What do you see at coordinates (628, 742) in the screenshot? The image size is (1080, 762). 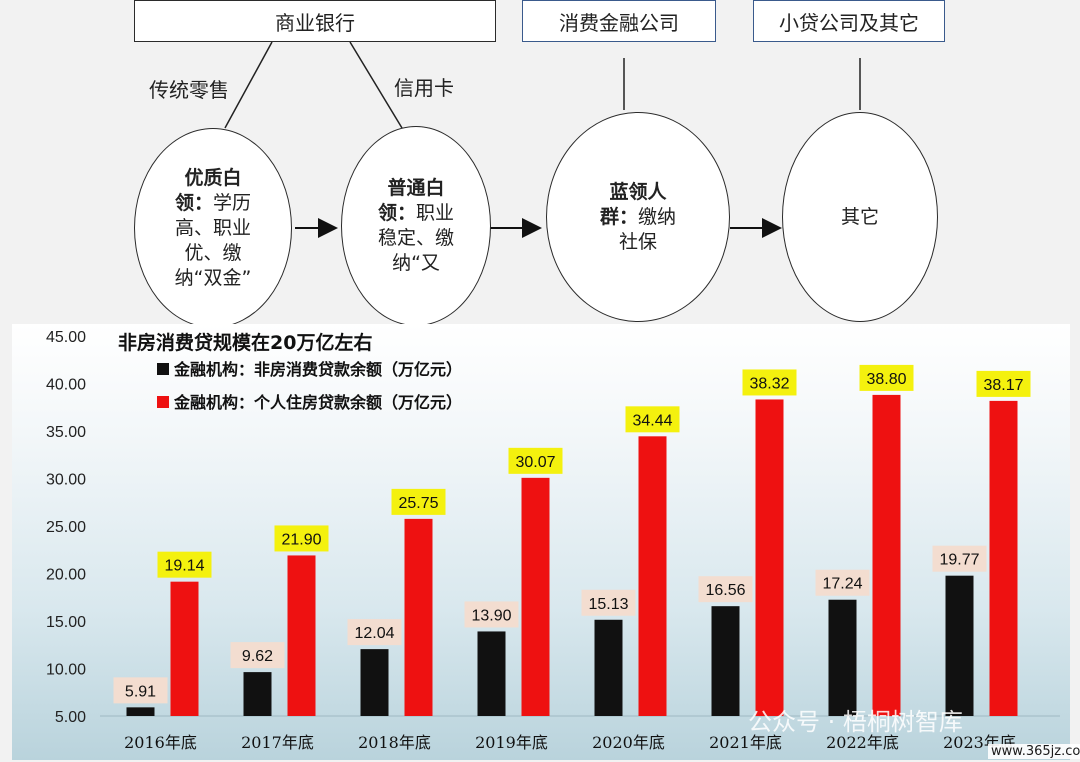 I see `x-tick-label: 2020年底` at bounding box center [628, 742].